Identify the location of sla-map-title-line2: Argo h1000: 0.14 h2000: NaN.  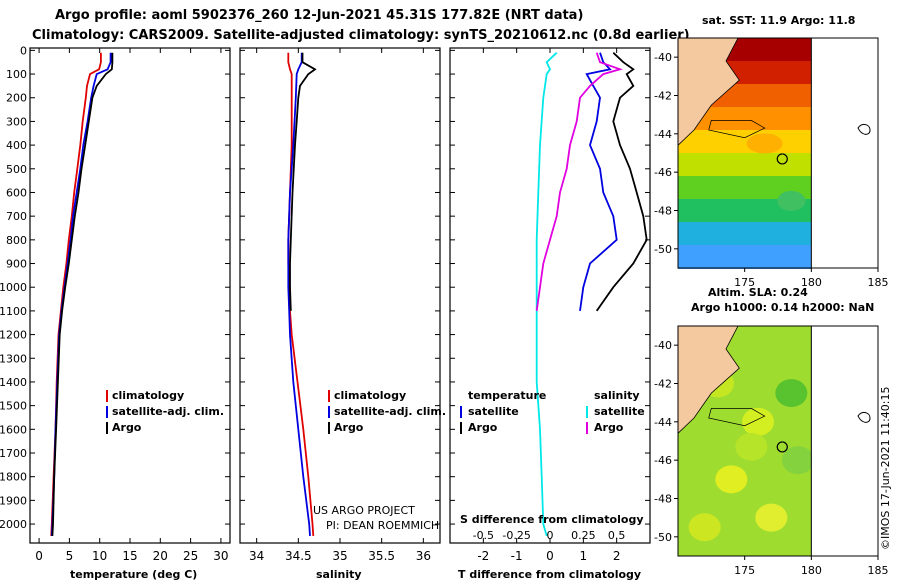
(782, 307).